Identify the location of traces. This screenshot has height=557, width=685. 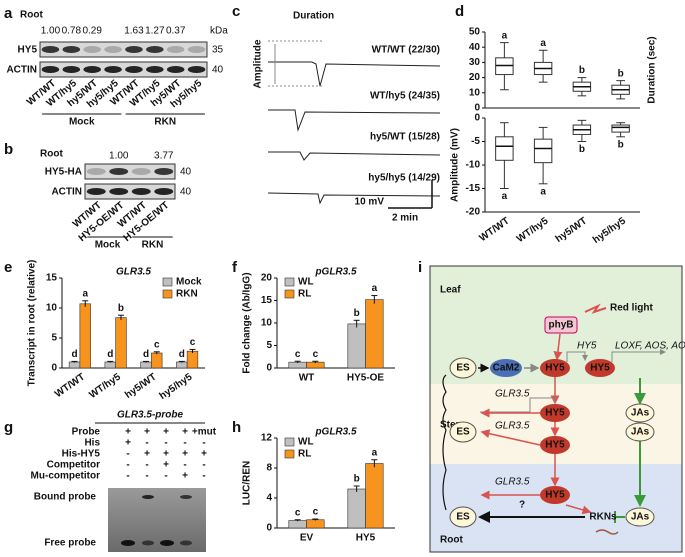
(354, 124).